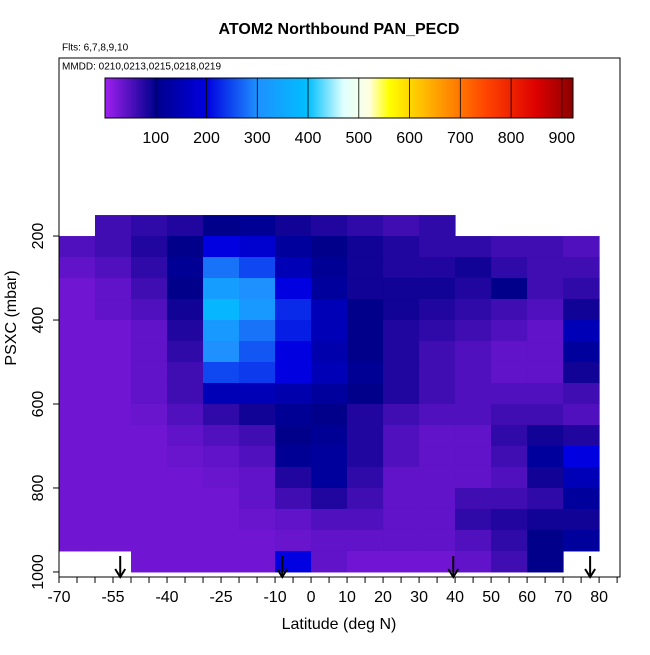 Image resolution: width=650 pixels, height=655 pixels. I want to click on x-tick-label: 80, so click(599, 597).